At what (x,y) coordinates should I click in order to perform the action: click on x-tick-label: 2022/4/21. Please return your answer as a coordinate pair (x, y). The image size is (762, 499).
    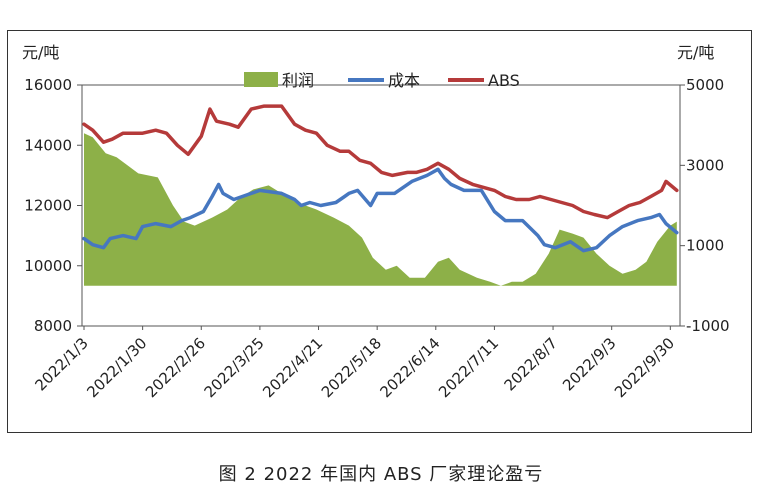
    Looking at the image, I should click on (292, 367).